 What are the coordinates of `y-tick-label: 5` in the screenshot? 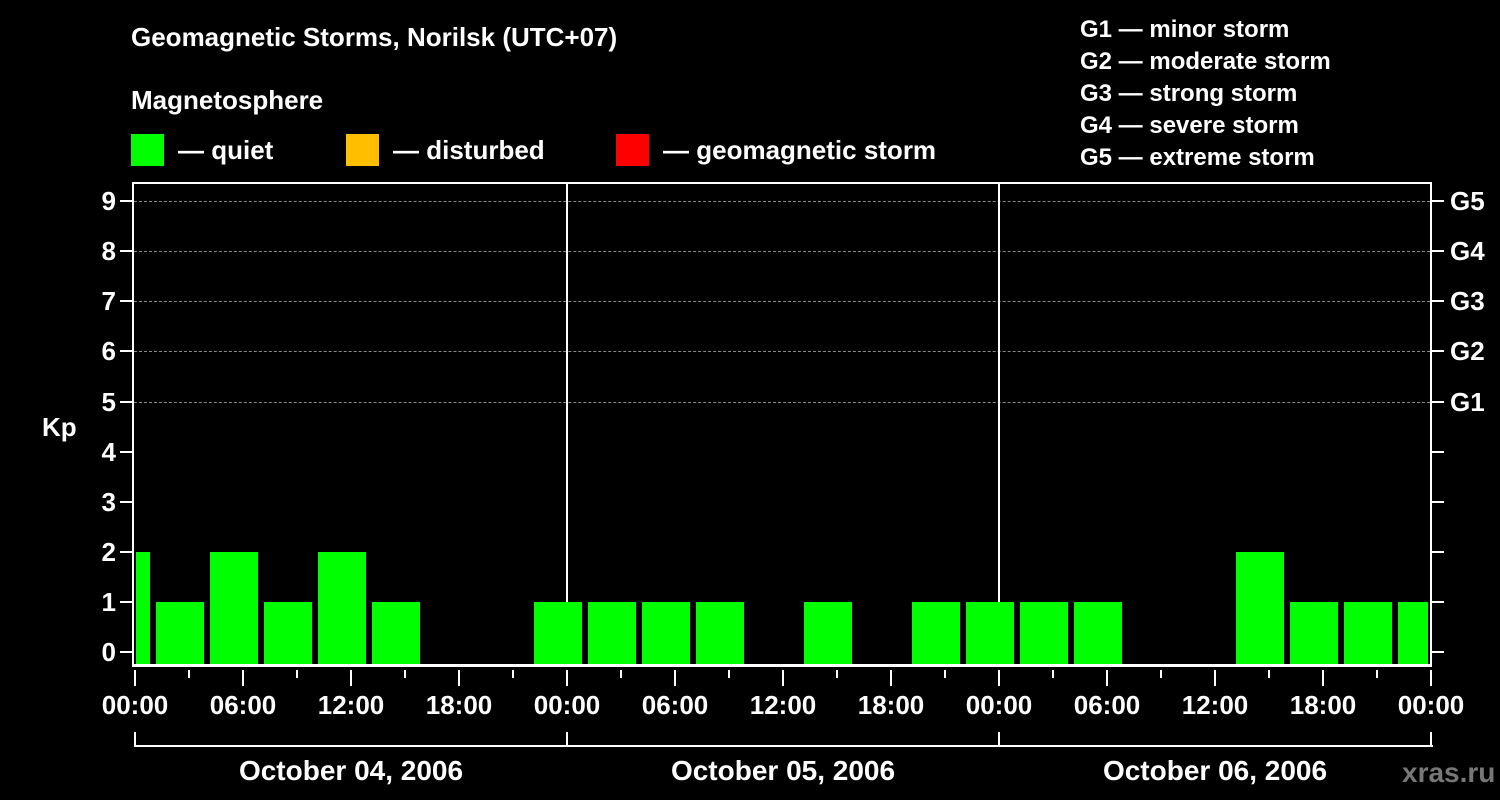 It's located at (108, 401).